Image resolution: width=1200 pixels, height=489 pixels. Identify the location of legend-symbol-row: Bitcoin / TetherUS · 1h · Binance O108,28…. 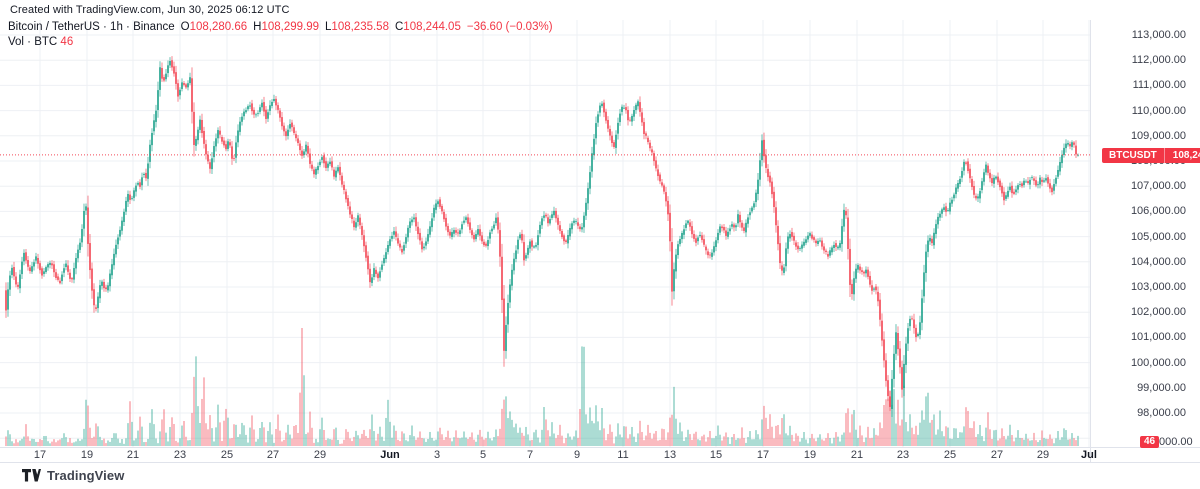
(280, 27).